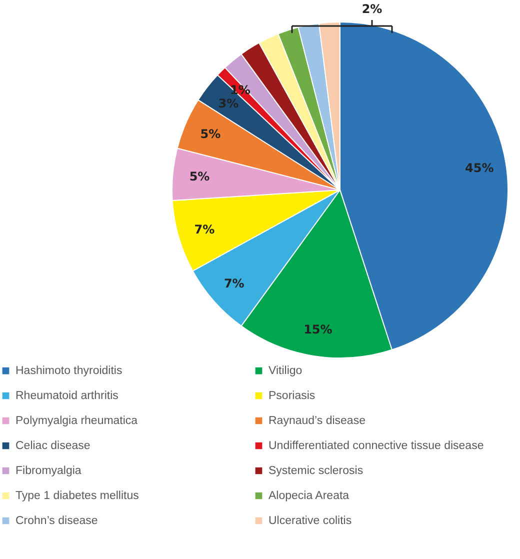  What do you see at coordinates (479, 167) in the screenshot?
I see `data-label: 45%` at bounding box center [479, 167].